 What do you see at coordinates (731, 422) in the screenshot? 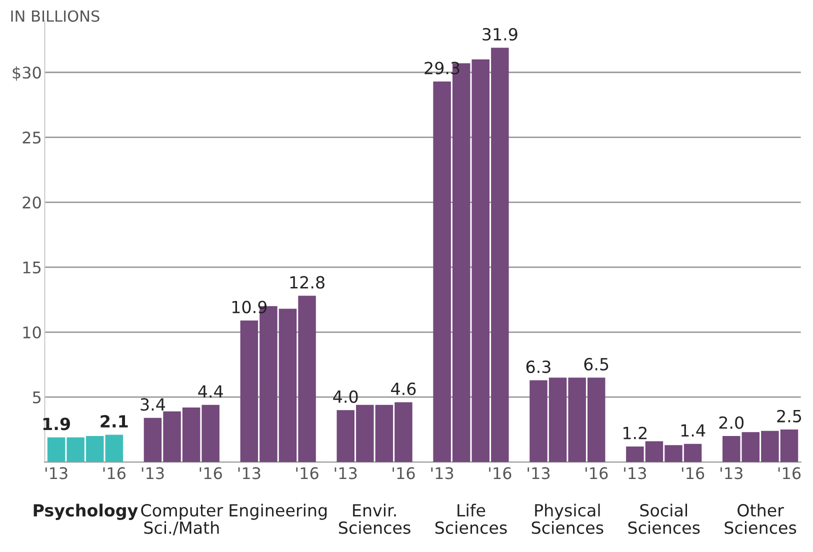
I see `data-label: 2.0` at bounding box center [731, 422].